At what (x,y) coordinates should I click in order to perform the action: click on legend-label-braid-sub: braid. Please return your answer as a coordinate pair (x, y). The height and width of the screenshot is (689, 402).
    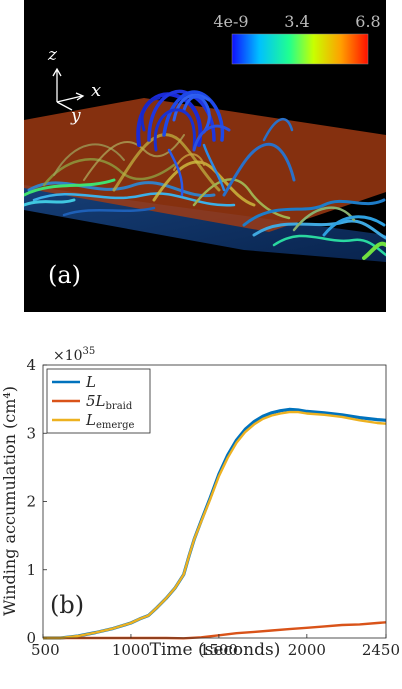
    Looking at the image, I should click on (119, 406).